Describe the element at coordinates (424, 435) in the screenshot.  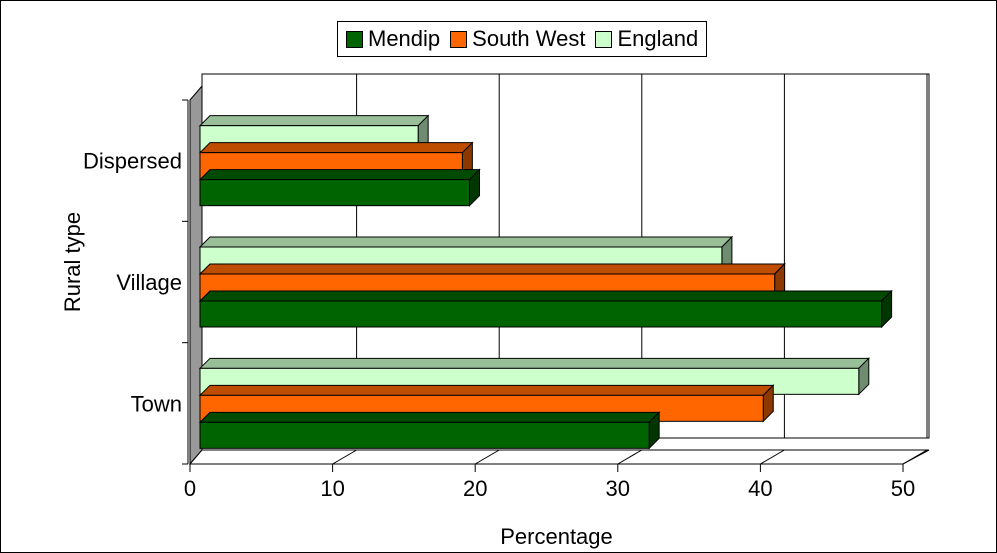
I see `bar-mendip-town` at that location.